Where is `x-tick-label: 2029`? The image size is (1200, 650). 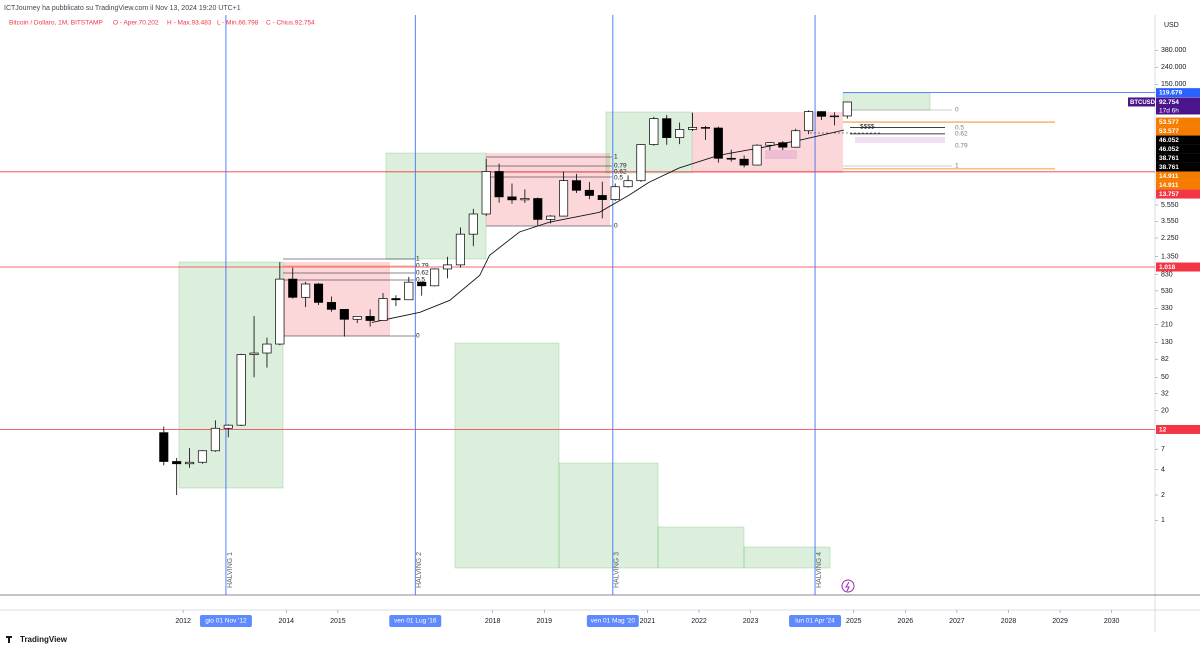 x-tick-label: 2029 is located at coordinates (1060, 621).